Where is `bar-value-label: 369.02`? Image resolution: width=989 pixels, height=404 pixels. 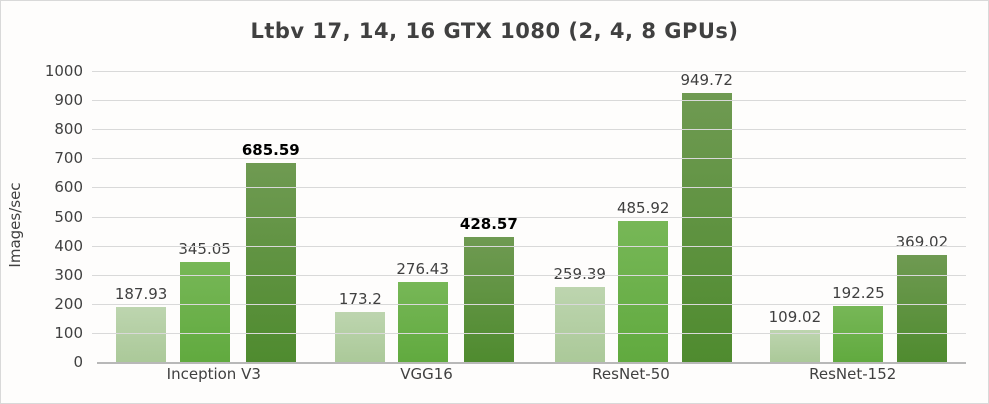
bar-value-label: 369.02 is located at coordinates (922, 241).